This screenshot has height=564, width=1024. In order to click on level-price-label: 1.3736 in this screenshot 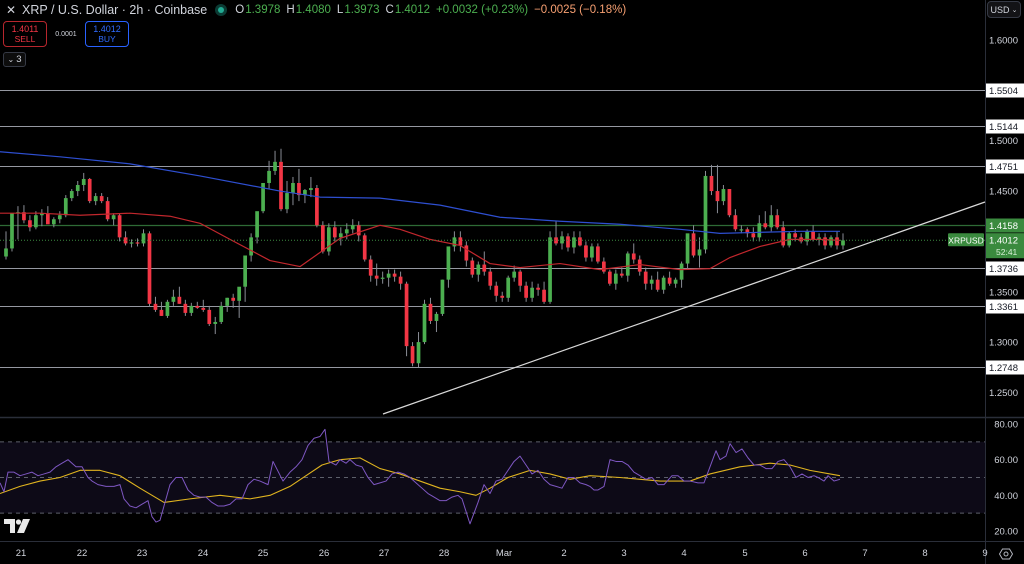, I will do `click(1003, 269)`.